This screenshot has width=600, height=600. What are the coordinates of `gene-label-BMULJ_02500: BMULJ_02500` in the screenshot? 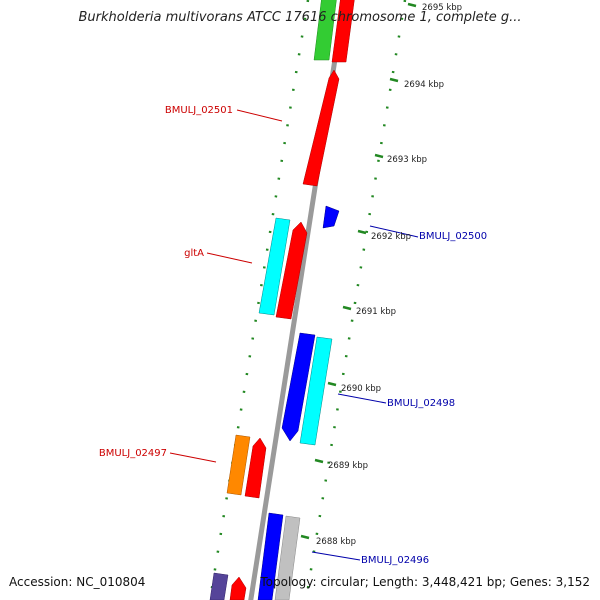 It's located at (453, 236).